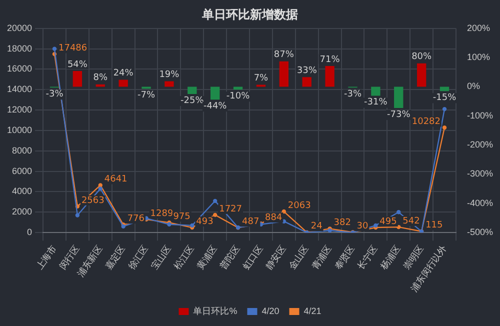 Image resolution: width=500 pixels, height=326 pixels. What do you see at coordinates (169, 75) in the screenshot?
I see `data-label: 19%` at bounding box center [169, 75].